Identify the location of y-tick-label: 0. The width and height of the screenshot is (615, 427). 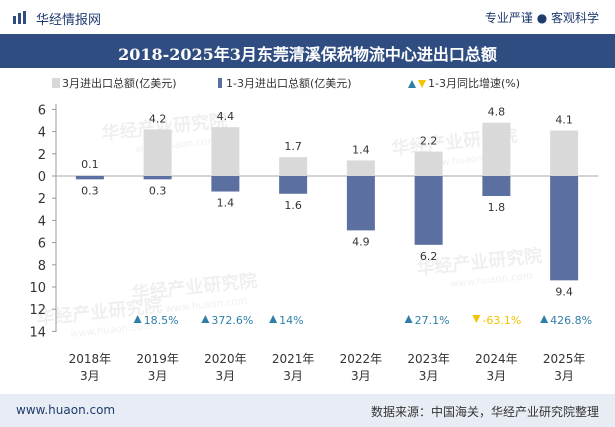
(42, 177).